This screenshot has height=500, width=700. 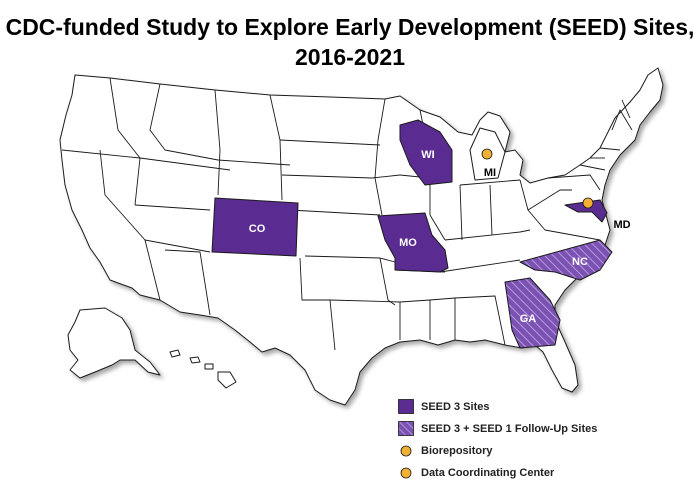 I want to click on legend-label-biorepository: Biorepository, so click(x=457, y=450).